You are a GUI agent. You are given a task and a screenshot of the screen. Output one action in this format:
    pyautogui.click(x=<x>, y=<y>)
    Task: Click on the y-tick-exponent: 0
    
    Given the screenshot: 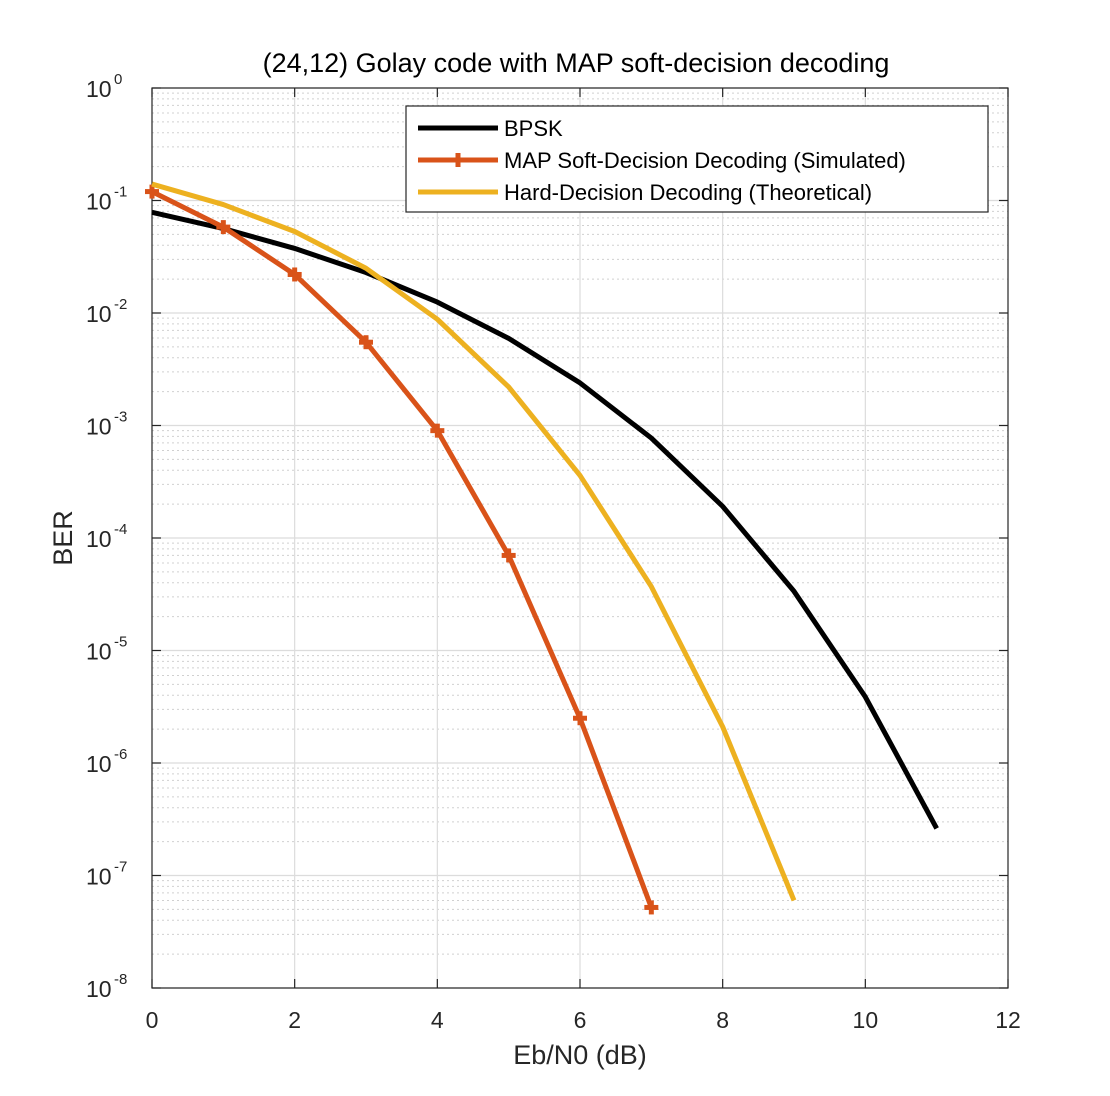 What is the action you would take?
    pyautogui.click(x=118, y=79)
    